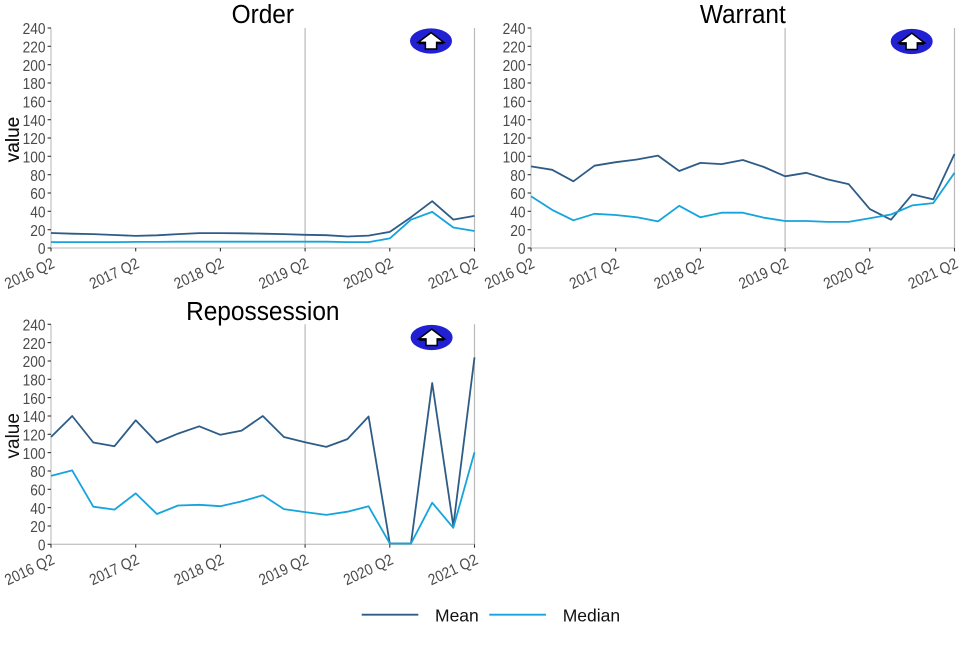 This screenshot has width=960, height=645. I want to click on svg-text: Repossession, so click(262, 312).